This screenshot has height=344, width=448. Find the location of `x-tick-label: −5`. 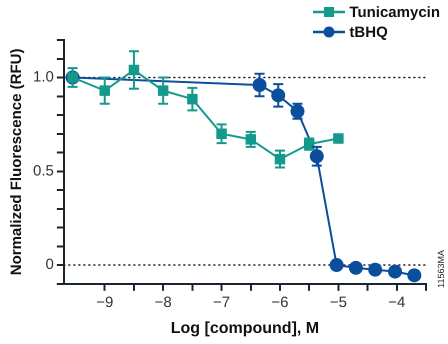

x-tick-label: −5 is located at coordinates (338, 302).